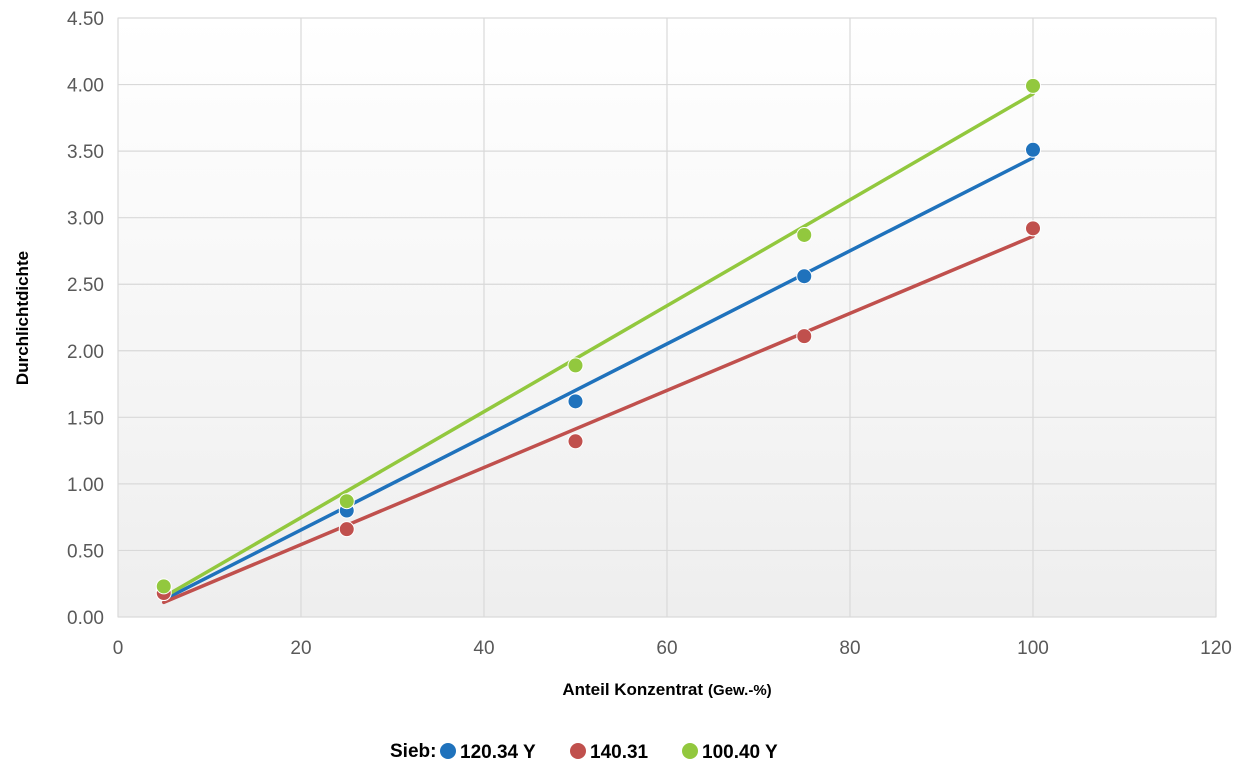 The height and width of the screenshot is (764, 1246). I want to click on legend: Sieb: 120.34 Y 140.31 100.40 Y, so click(584, 752).